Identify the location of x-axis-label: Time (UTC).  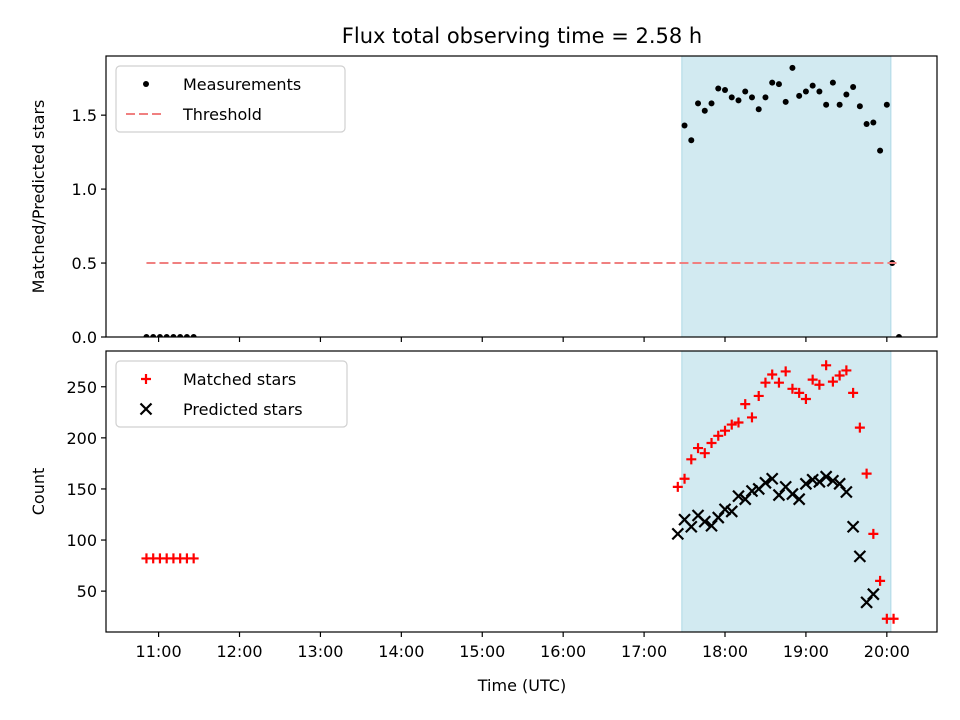
(521, 685).